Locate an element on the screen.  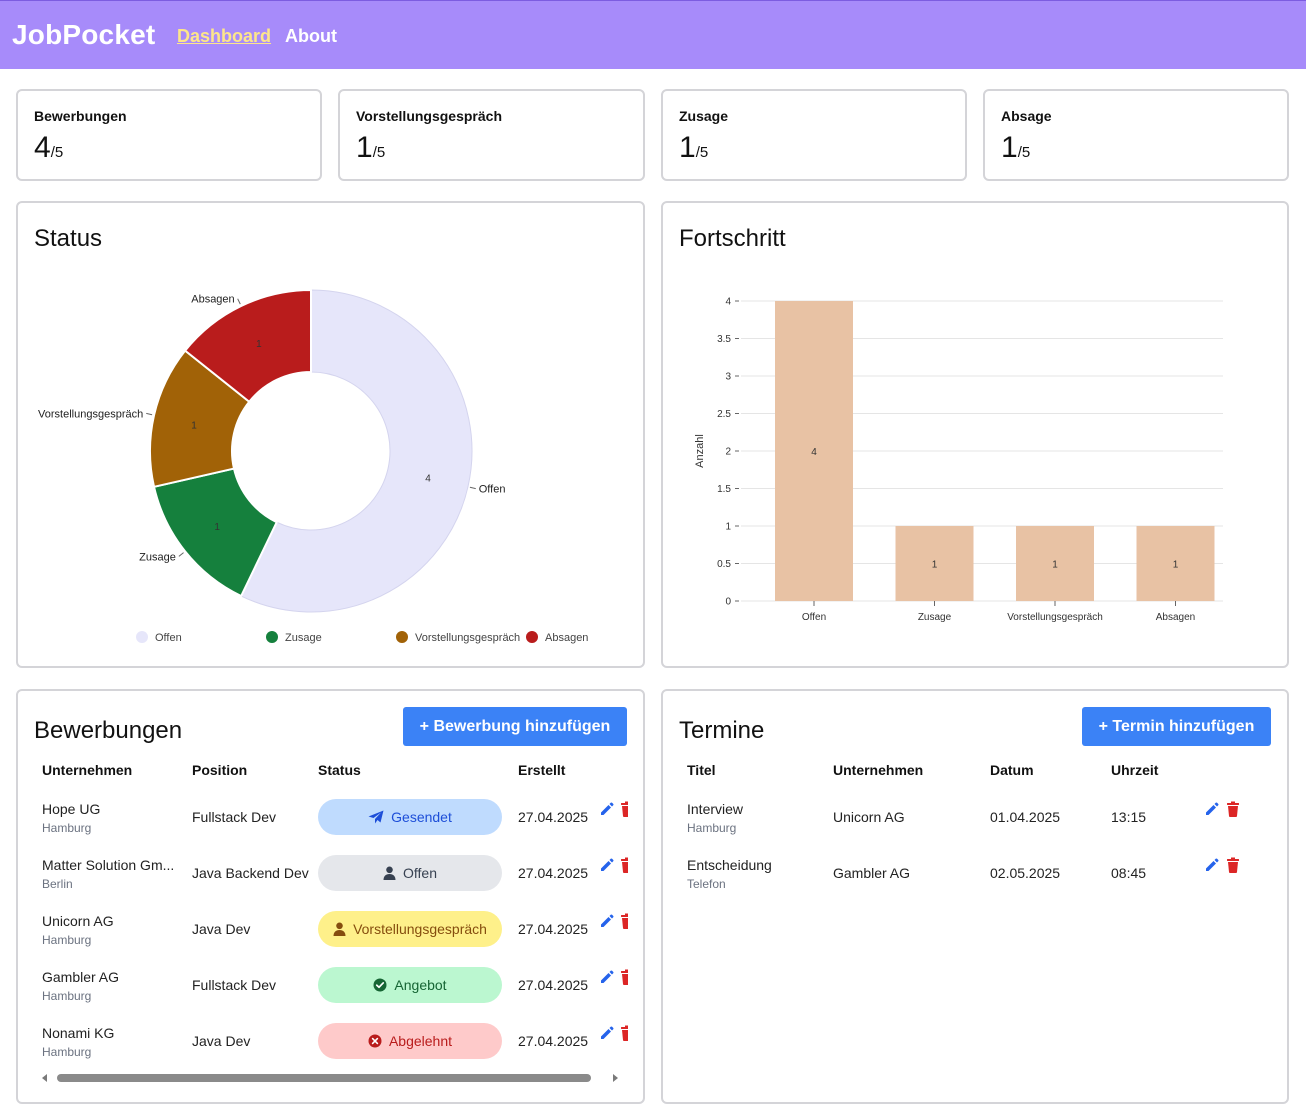
add-application-button: + Bewerbung hinzufügen is located at coordinates (515, 726).